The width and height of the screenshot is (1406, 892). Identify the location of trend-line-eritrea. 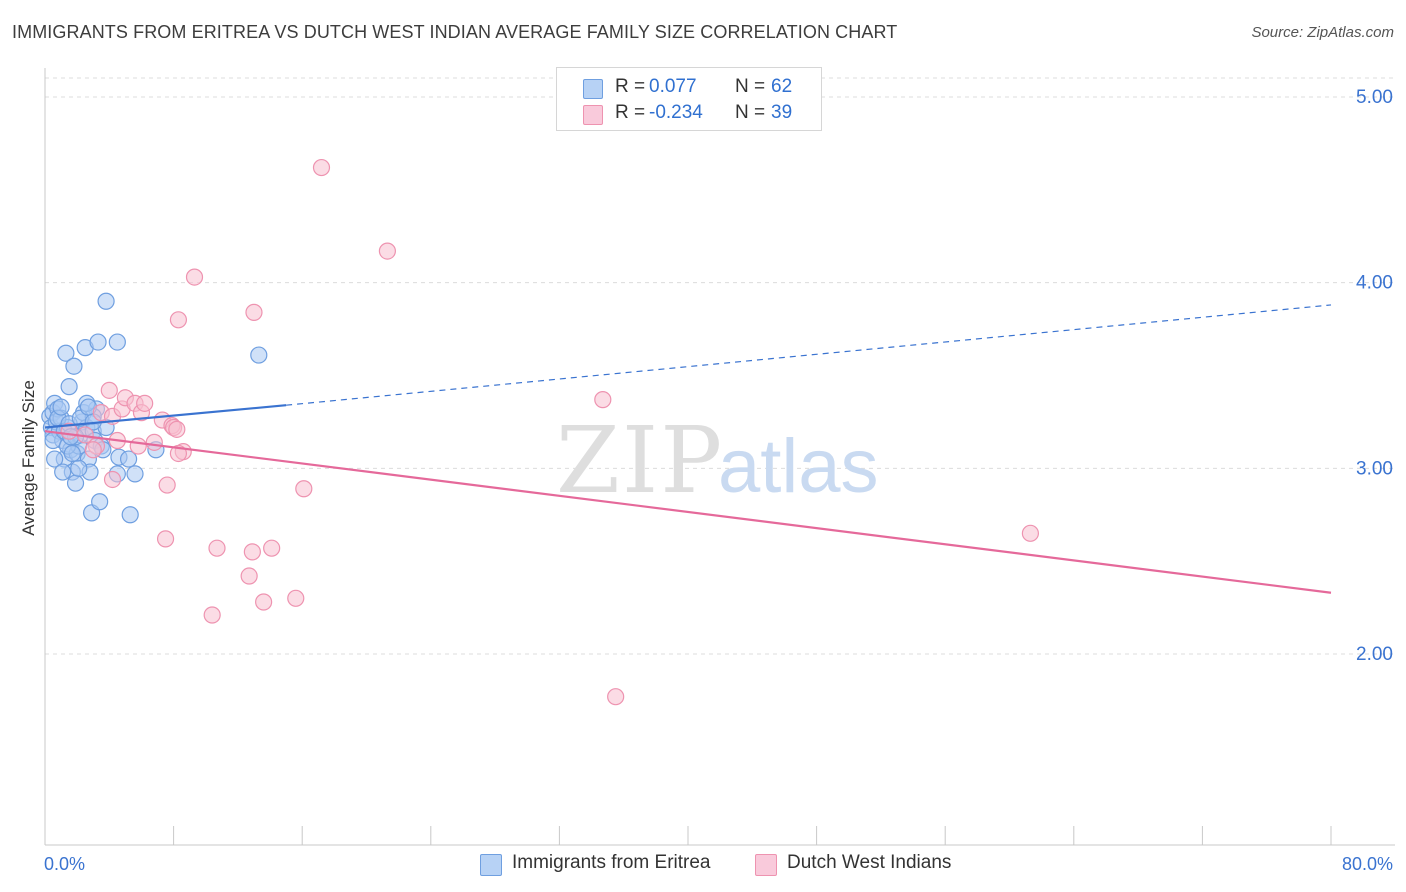
(165, 416).